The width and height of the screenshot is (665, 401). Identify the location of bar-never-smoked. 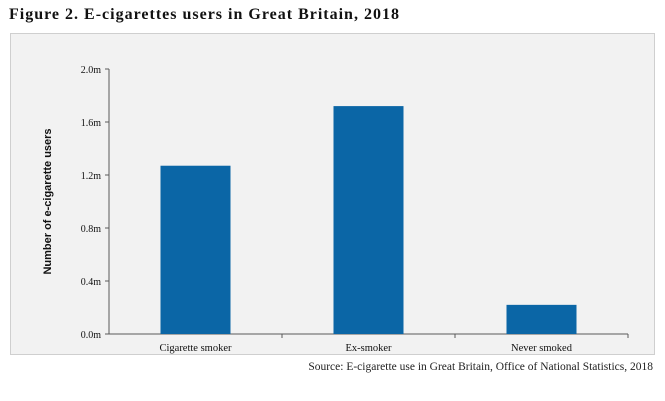
(541, 319).